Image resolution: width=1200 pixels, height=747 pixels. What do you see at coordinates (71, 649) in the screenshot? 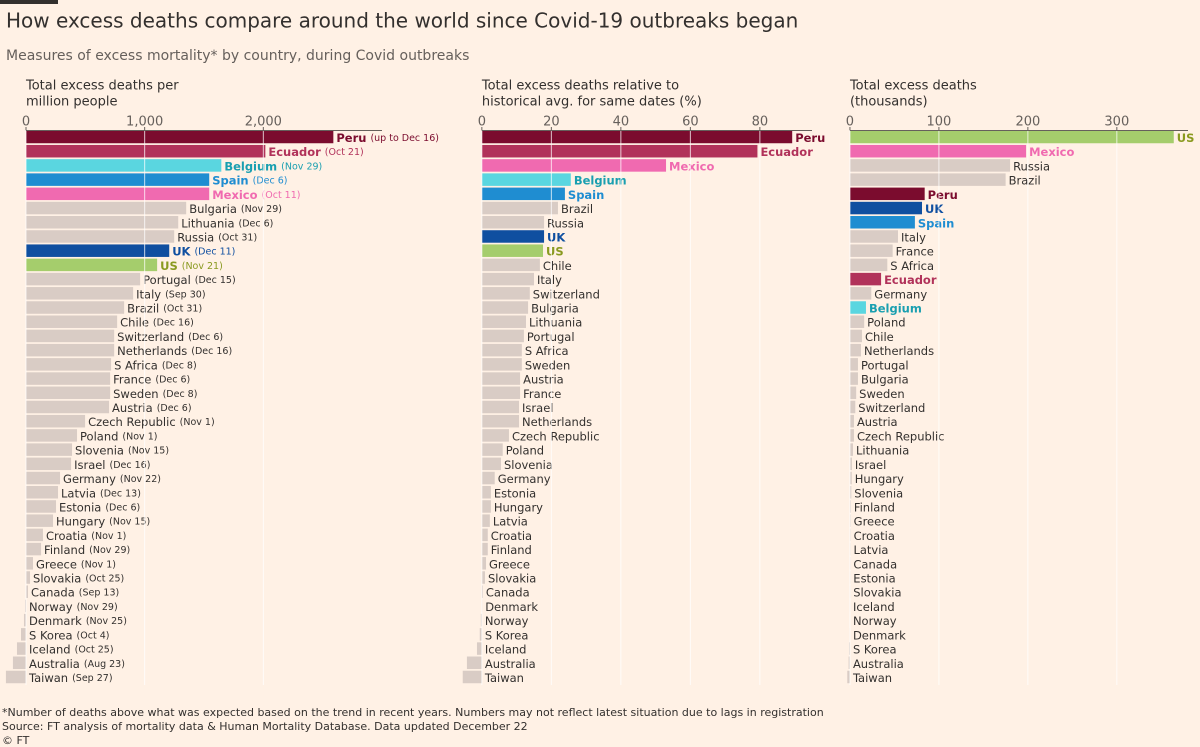
I see `bar-label: Iceland (Oct 25)` at bounding box center [71, 649].